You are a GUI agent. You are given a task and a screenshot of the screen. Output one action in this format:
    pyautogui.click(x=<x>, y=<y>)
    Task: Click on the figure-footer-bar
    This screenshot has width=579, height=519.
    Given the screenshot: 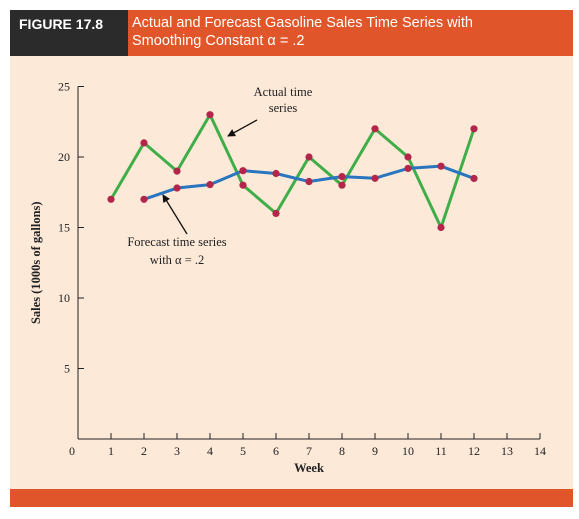 What is the action you would take?
    pyautogui.click(x=291, y=498)
    